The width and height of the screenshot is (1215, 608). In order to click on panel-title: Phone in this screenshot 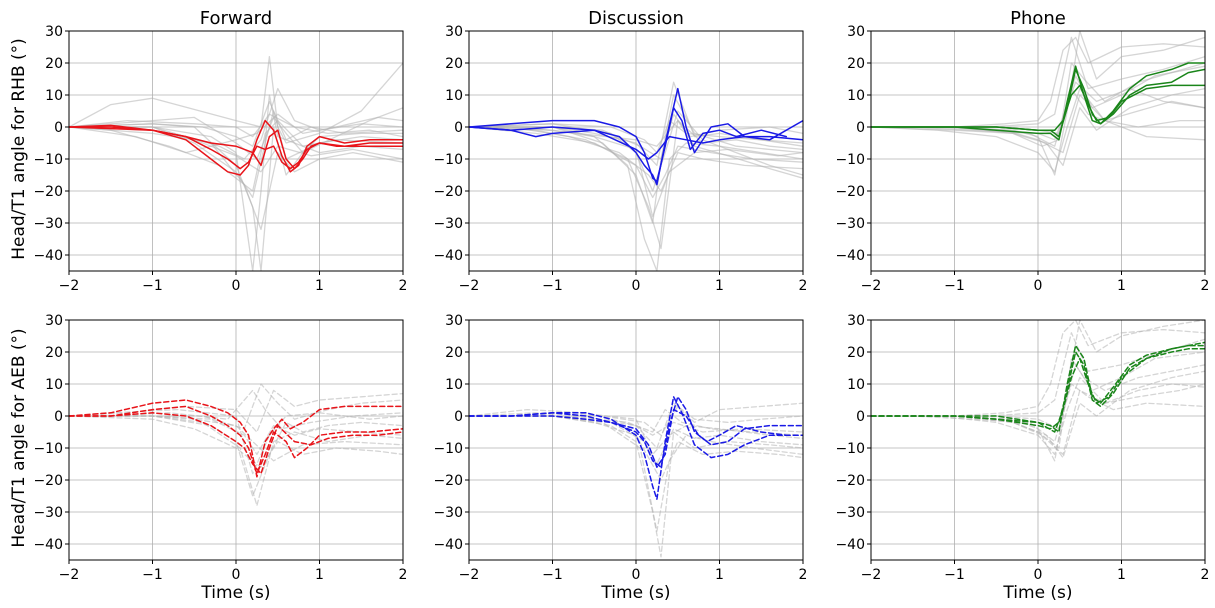, I will do `click(1038, 18)`.